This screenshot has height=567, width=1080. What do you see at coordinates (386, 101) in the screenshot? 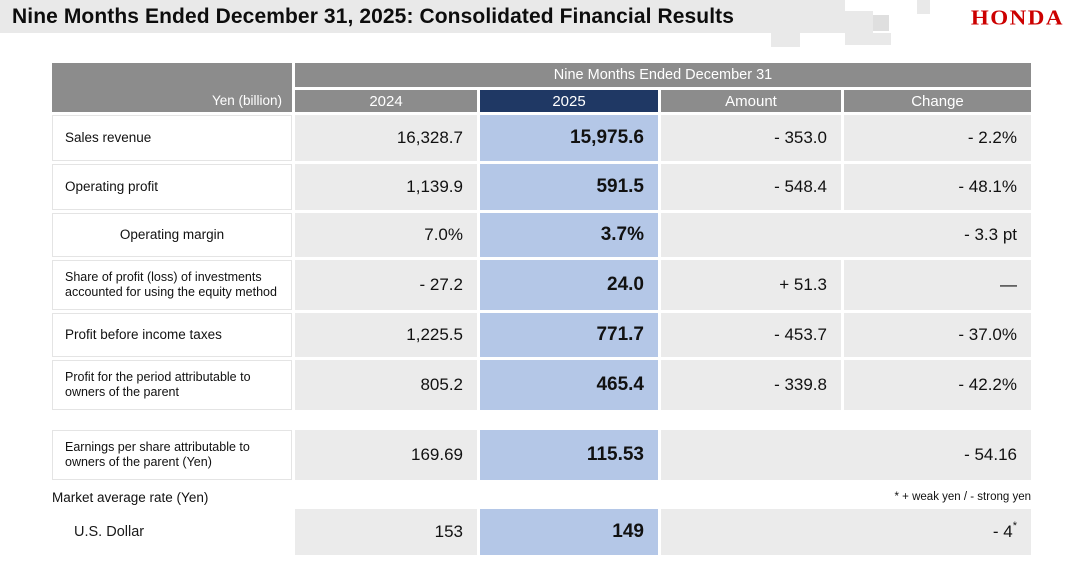
I see `column-header-2024: 2024` at bounding box center [386, 101].